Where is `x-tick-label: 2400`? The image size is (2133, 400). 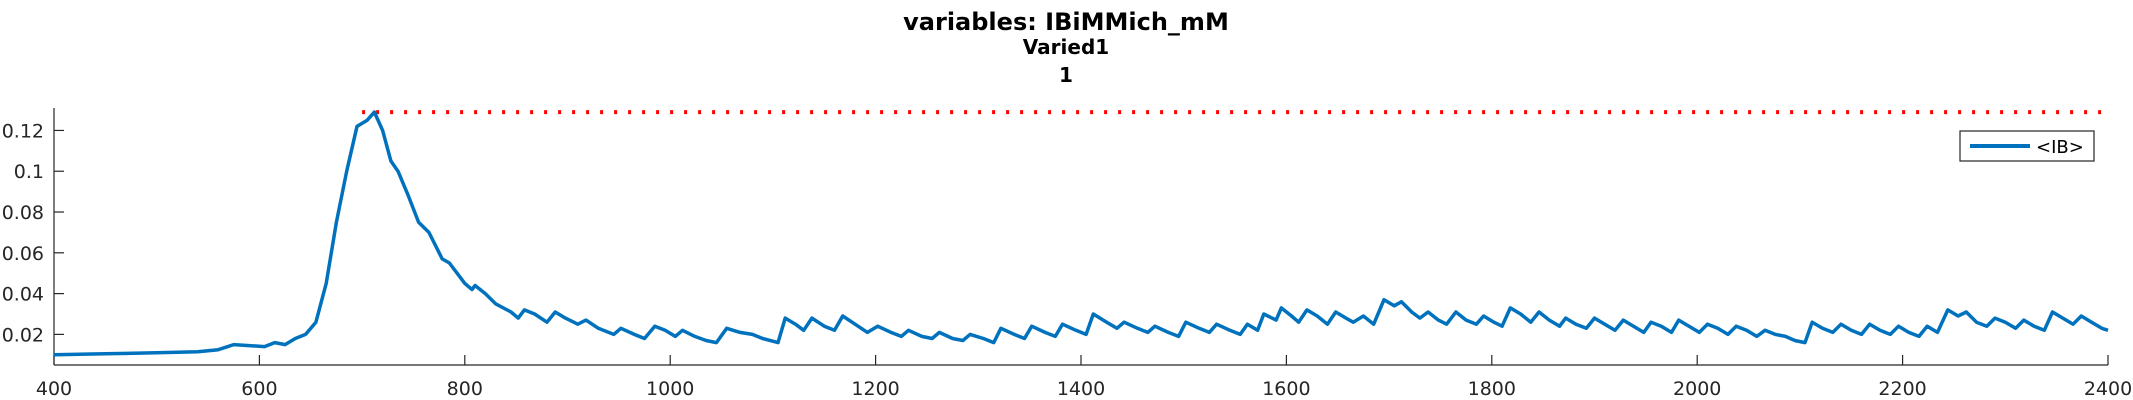
x-tick-label: 2400 is located at coordinates (2108, 389).